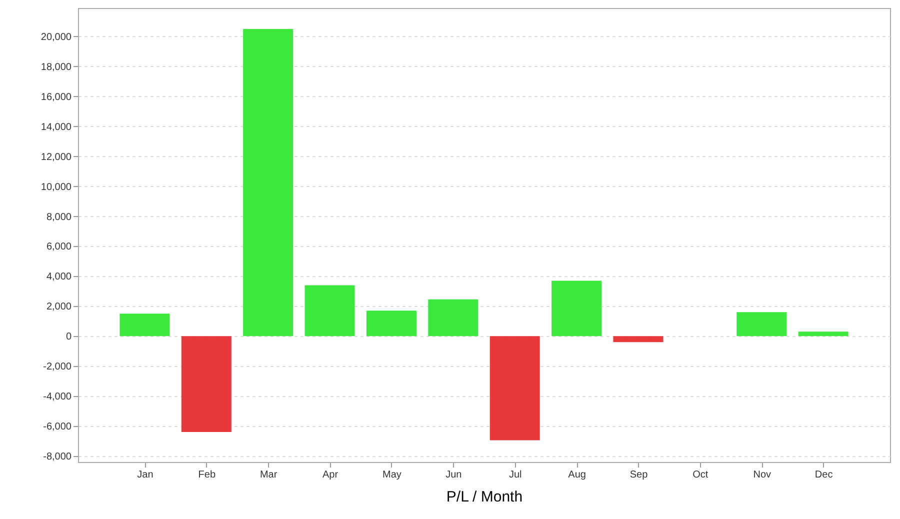  What do you see at coordinates (639, 475) in the screenshot?
I see `x-tick-label: Sep` at bounding box center [639, 475].